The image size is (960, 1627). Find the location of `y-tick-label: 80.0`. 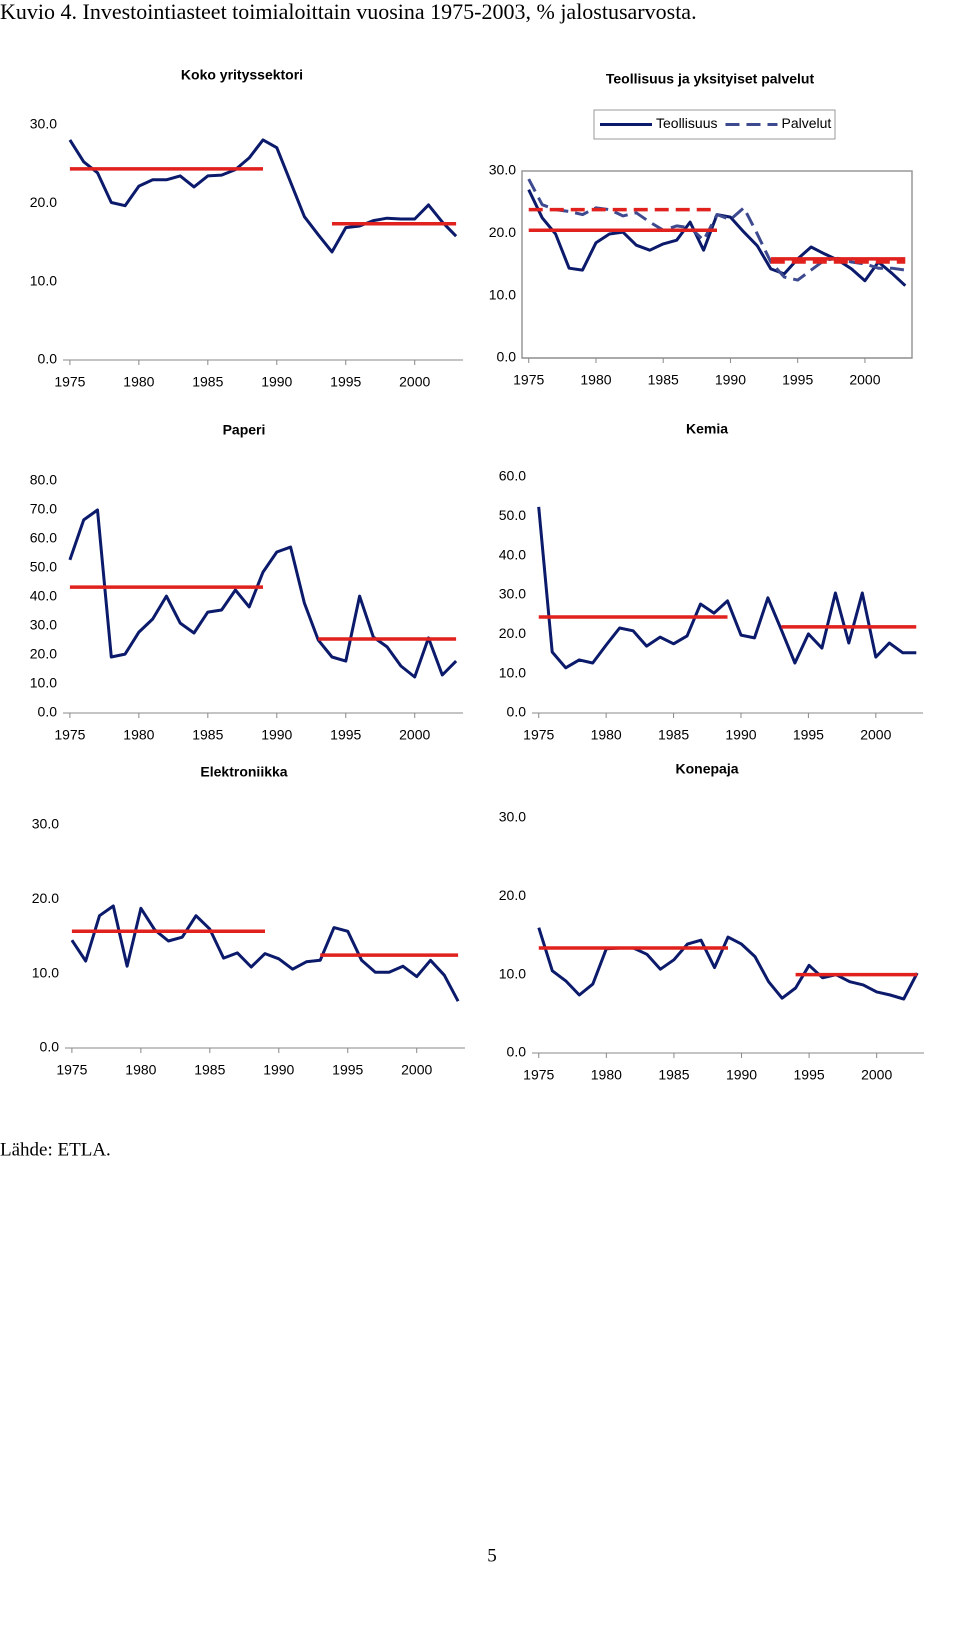

y-tick-label: 80.0 is located at coordinates (43, 480).